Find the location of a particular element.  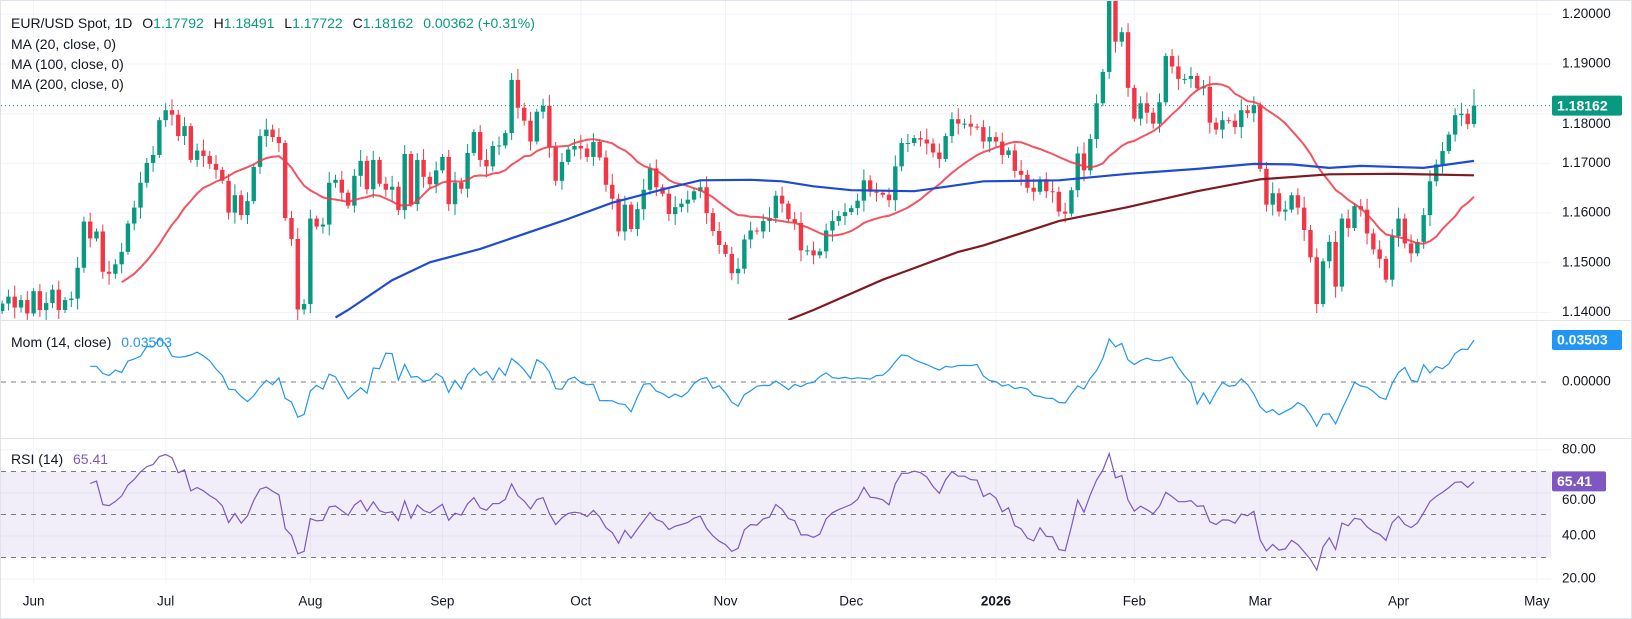

mom-line is located at coordinates (782, 382).